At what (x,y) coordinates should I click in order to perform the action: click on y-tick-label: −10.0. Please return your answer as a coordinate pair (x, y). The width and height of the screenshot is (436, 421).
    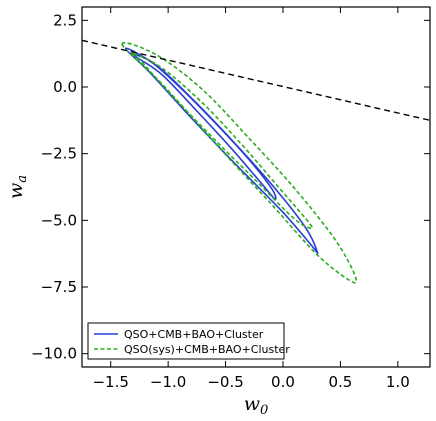
    Looking at the image, I should click on (54, 354).